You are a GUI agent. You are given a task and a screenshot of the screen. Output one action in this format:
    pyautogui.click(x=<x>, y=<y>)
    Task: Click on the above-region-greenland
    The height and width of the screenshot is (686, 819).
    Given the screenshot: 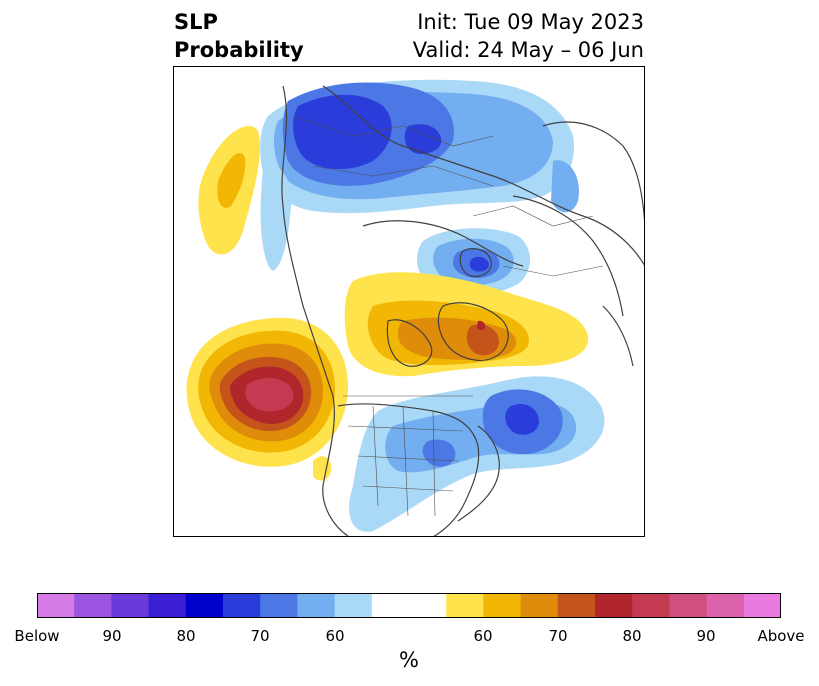 What is the action you would take?
    pyautogui.click(x=466, y=324)
    